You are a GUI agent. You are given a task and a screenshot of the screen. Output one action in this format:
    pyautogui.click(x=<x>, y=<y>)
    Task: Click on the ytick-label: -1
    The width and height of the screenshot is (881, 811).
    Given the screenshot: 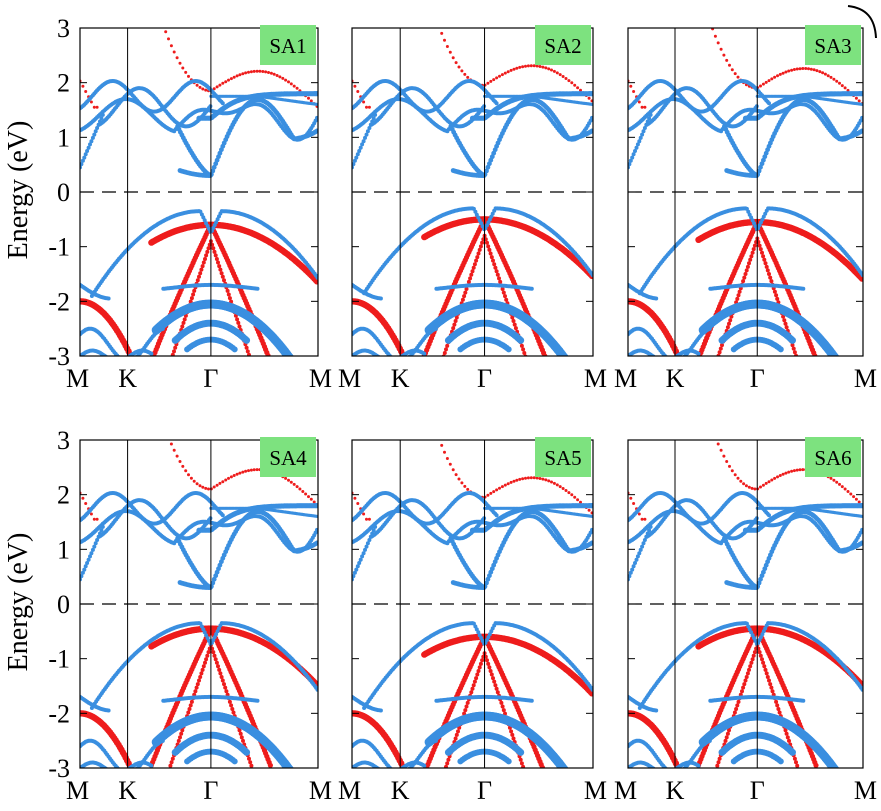 What is the action you would take?
    pyautogui.click(x=59, y=247)
    